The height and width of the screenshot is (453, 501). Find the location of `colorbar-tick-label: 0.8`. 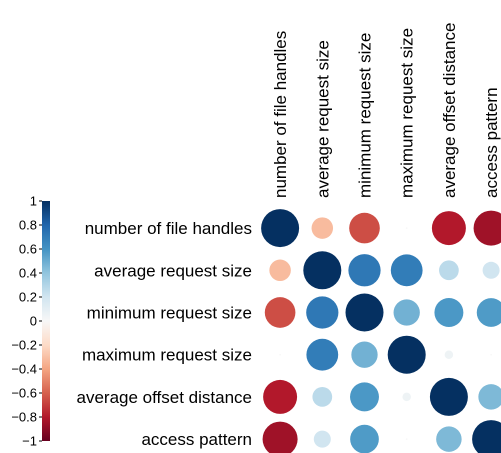

colorbar-tick-label: 0.8 is located at coordinates (28, 225).